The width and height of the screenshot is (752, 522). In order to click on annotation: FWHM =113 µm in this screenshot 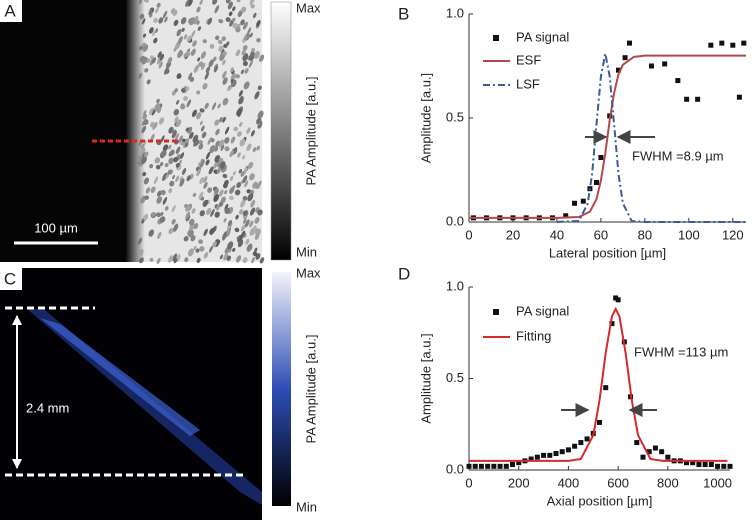, I will do `click(681, 351)`.